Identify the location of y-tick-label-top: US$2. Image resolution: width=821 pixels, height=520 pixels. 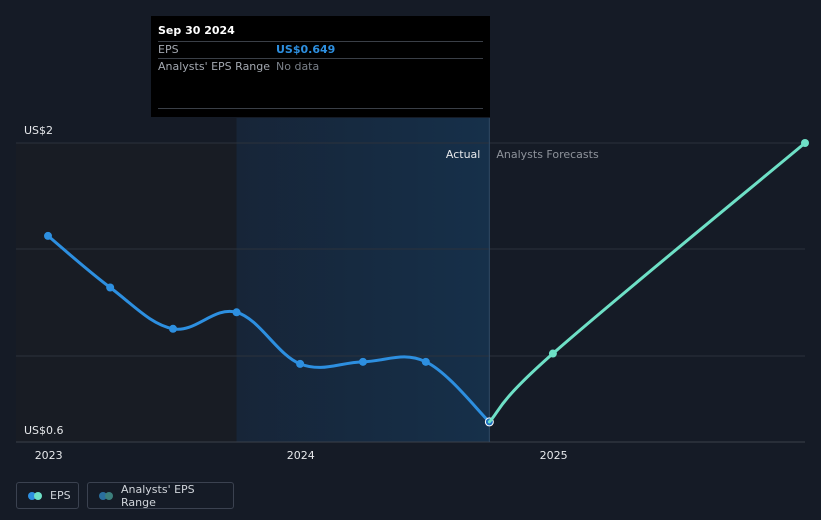
(38, 130).